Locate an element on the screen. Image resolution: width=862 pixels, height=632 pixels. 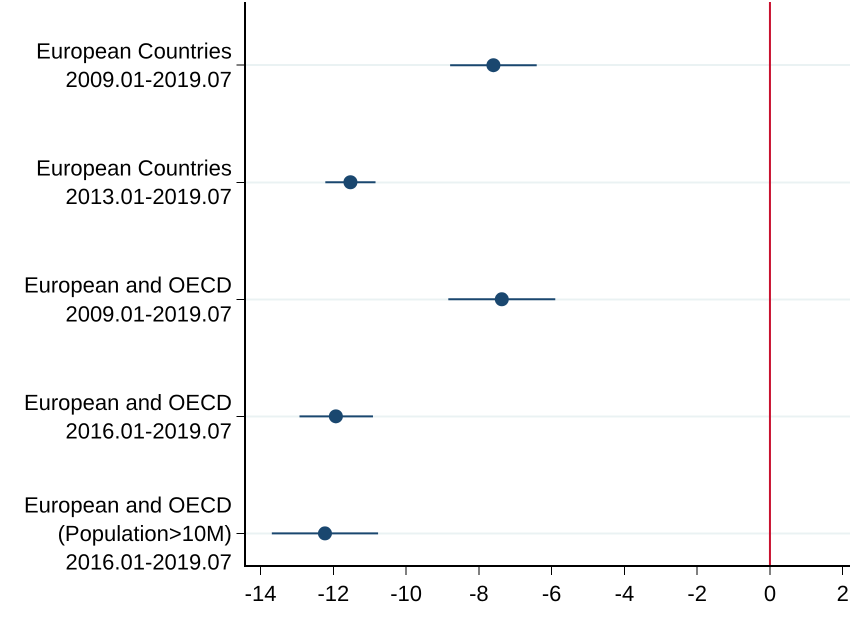
x-tick-label: 0 is located at coordinates (770, 593).